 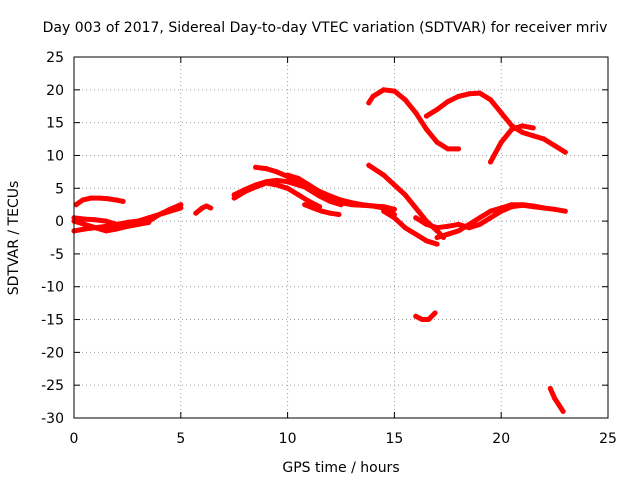 I want to click on x-tick-label: 15, so click(x=394, y=439).